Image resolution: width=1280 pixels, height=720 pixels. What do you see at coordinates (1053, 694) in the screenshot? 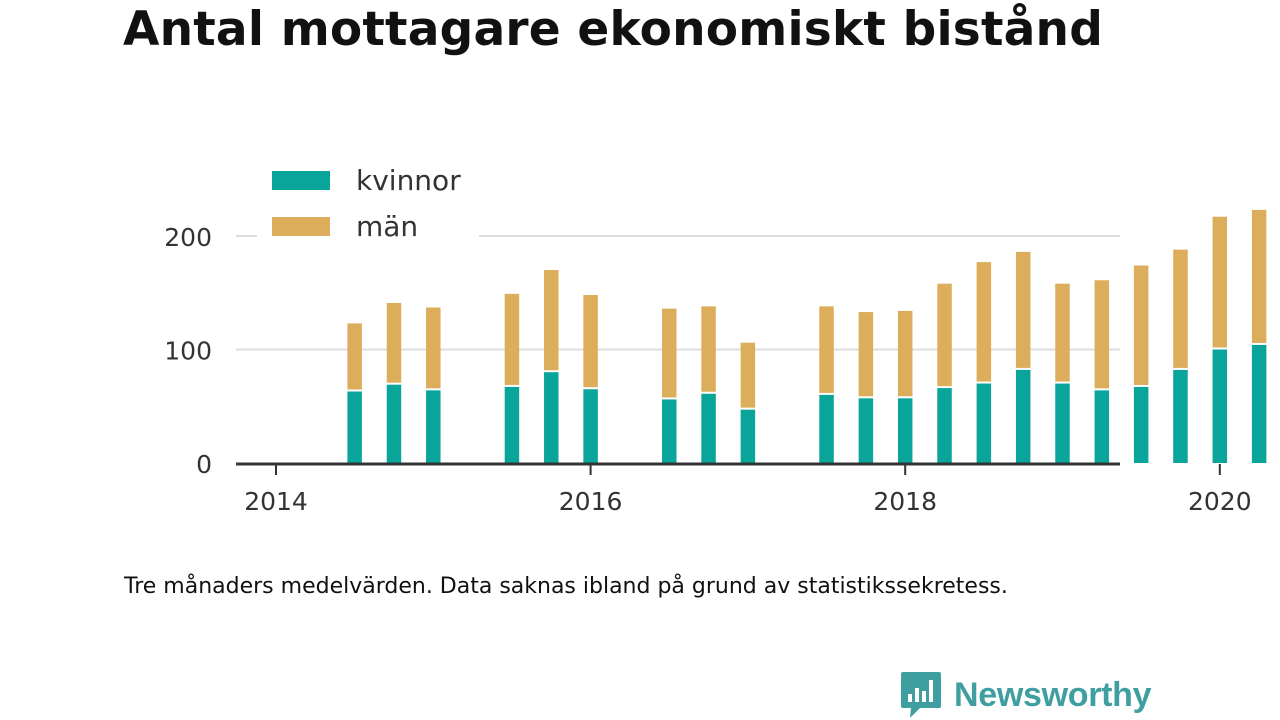
I see `brand-name: Newsworthy` at bounding box center [1053, 694].